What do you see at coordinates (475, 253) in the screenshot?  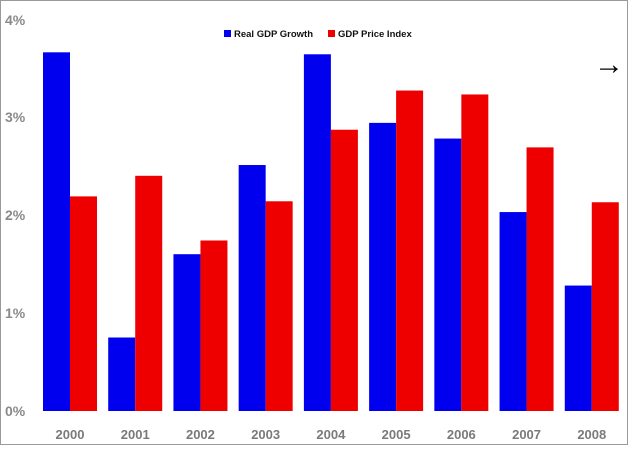 I see `bar-gdp-price-index-2006` at bounding box center [475, 253].